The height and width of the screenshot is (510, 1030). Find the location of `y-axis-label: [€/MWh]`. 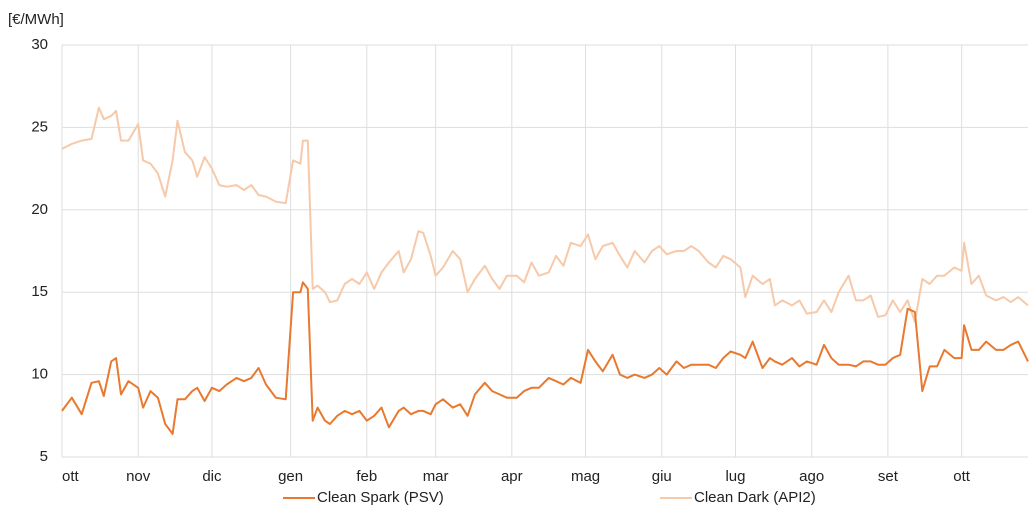

y-axis-label: [€/MWh] is located at coordinates (36, 19).